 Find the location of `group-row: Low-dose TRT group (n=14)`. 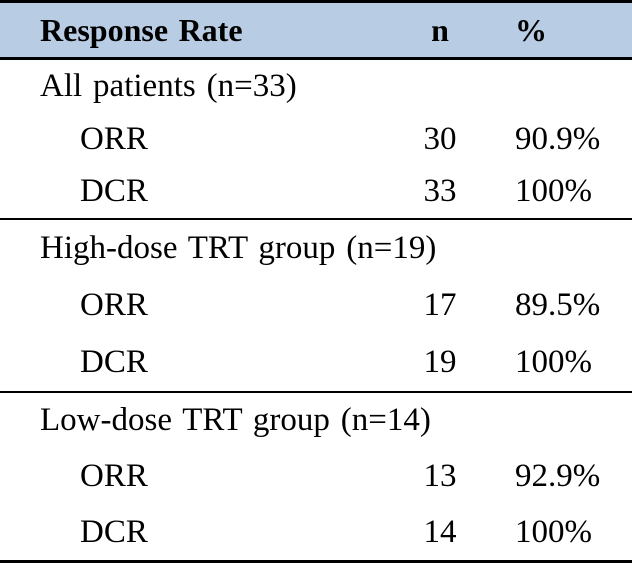

group-row: Low-dose TRT group (n=14) is located at coordinates (316, 421).